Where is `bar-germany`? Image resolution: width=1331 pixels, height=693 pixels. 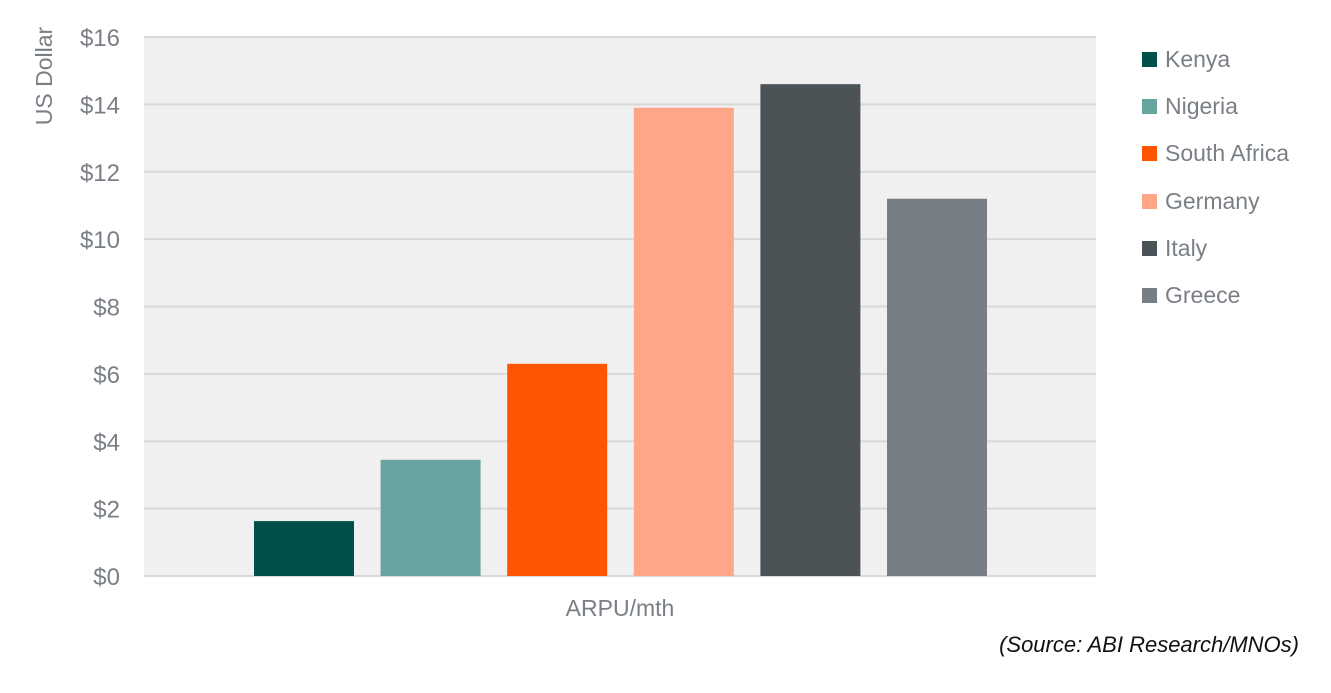 bar-germany is located at coordinates (683, 342).